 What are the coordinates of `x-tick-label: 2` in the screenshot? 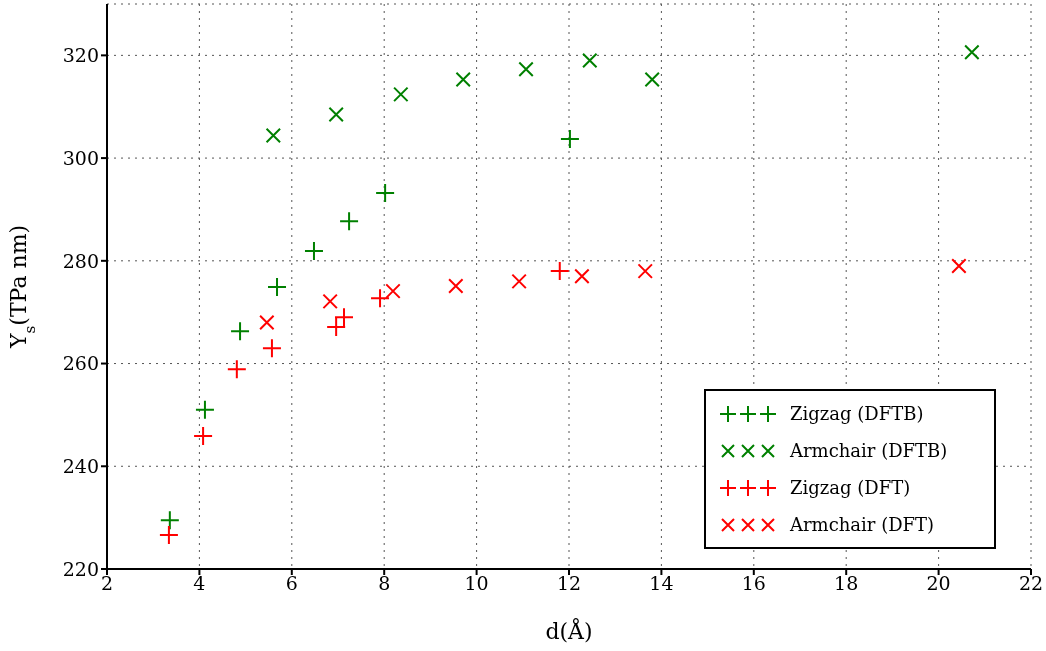 It's located at (107, 583).